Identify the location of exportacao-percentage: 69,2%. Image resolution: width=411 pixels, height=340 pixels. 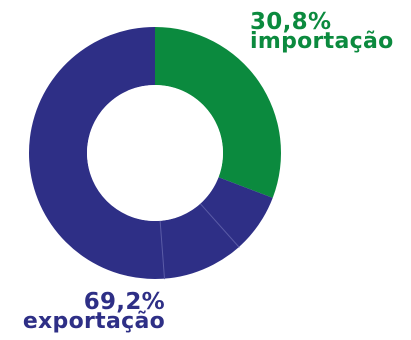
(124, 302).